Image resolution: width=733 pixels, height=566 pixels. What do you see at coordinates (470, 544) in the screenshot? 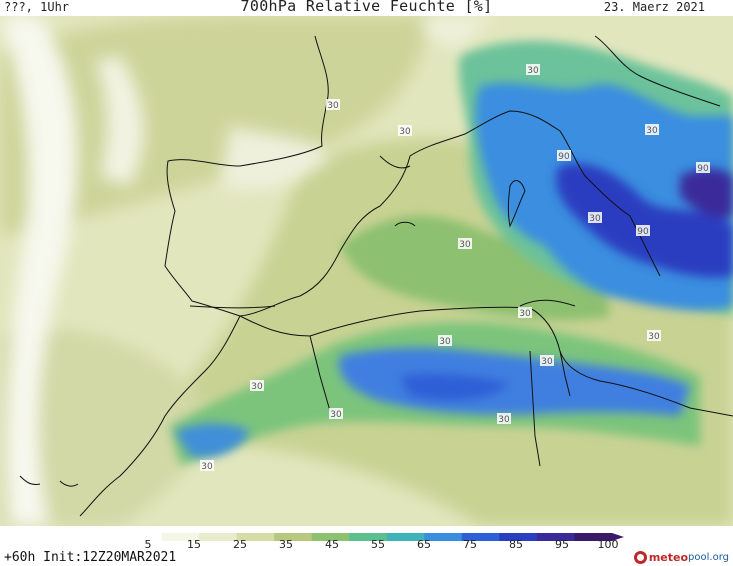
I see `colorbar-tick-label: 75` at bounding box center [470, 544].